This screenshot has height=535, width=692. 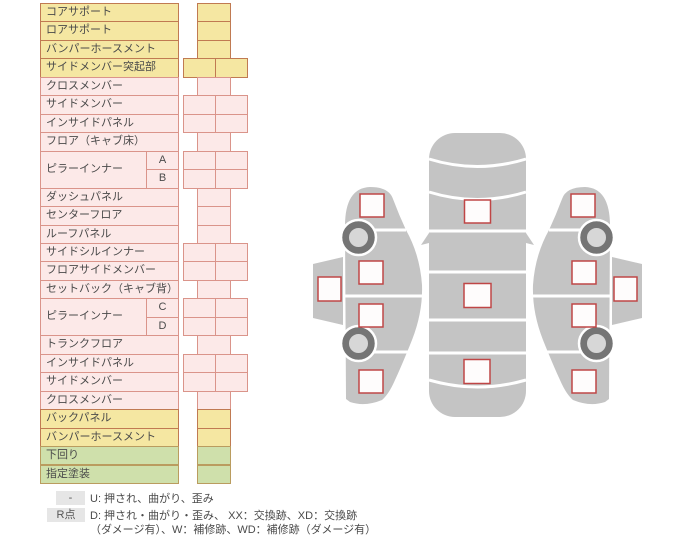 I want to click on pillar-sub-label: B, so click(x=162, y=179).